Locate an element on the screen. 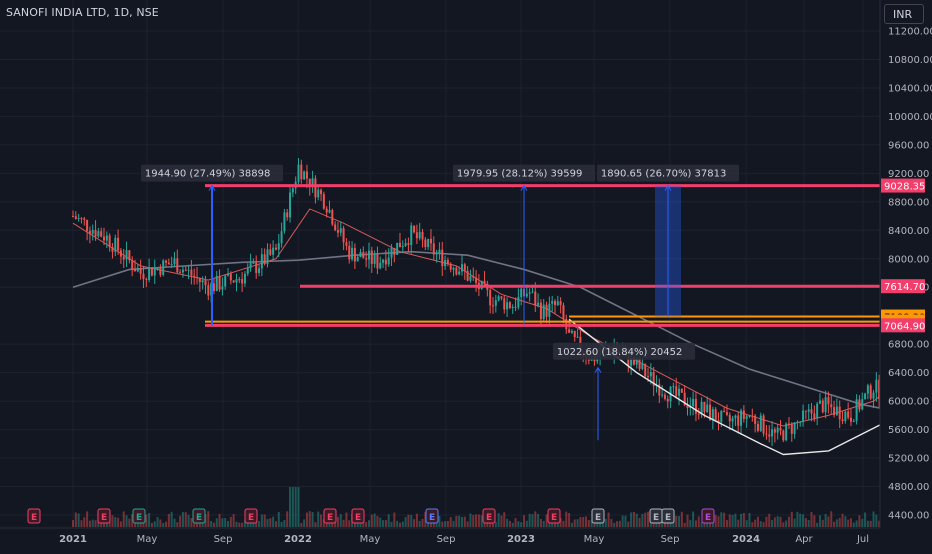  symbol-title: SANOFI INDIA LTD, 1D, NSE is located at coordinates (82, 12).